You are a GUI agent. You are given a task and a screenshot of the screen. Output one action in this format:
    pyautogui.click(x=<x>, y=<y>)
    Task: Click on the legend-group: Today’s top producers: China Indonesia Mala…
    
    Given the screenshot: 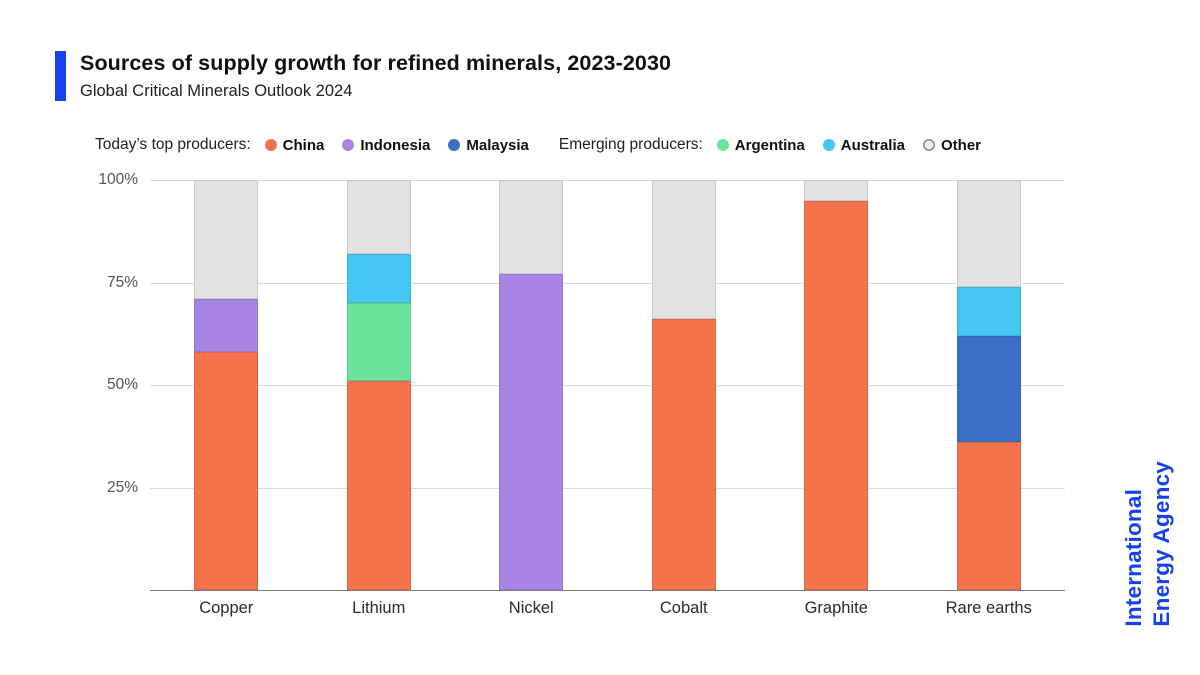 What is the action you would take?
    pyautogui.click(x=312, y=145)
    